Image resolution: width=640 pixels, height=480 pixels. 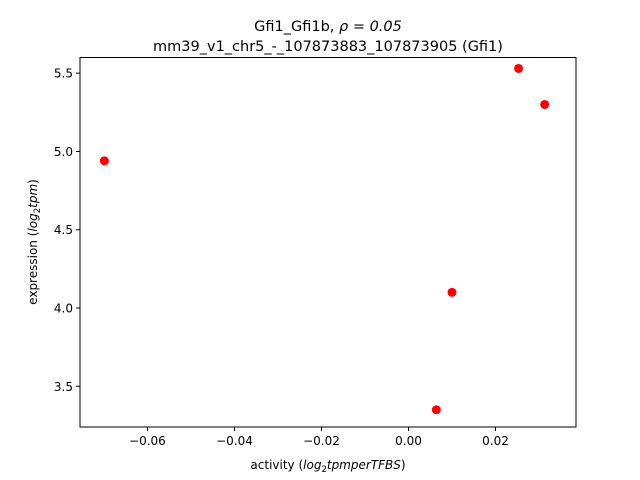 I want to click on x-axis-label: activity (log2tpmperTFBS), so click(x=327, y=466).